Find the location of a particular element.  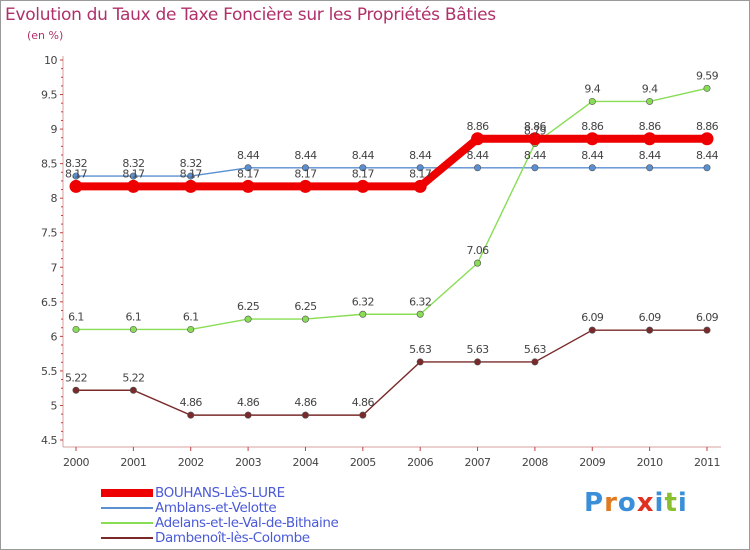

x-tick-label: 2010 is located at coordinates (650, 462).